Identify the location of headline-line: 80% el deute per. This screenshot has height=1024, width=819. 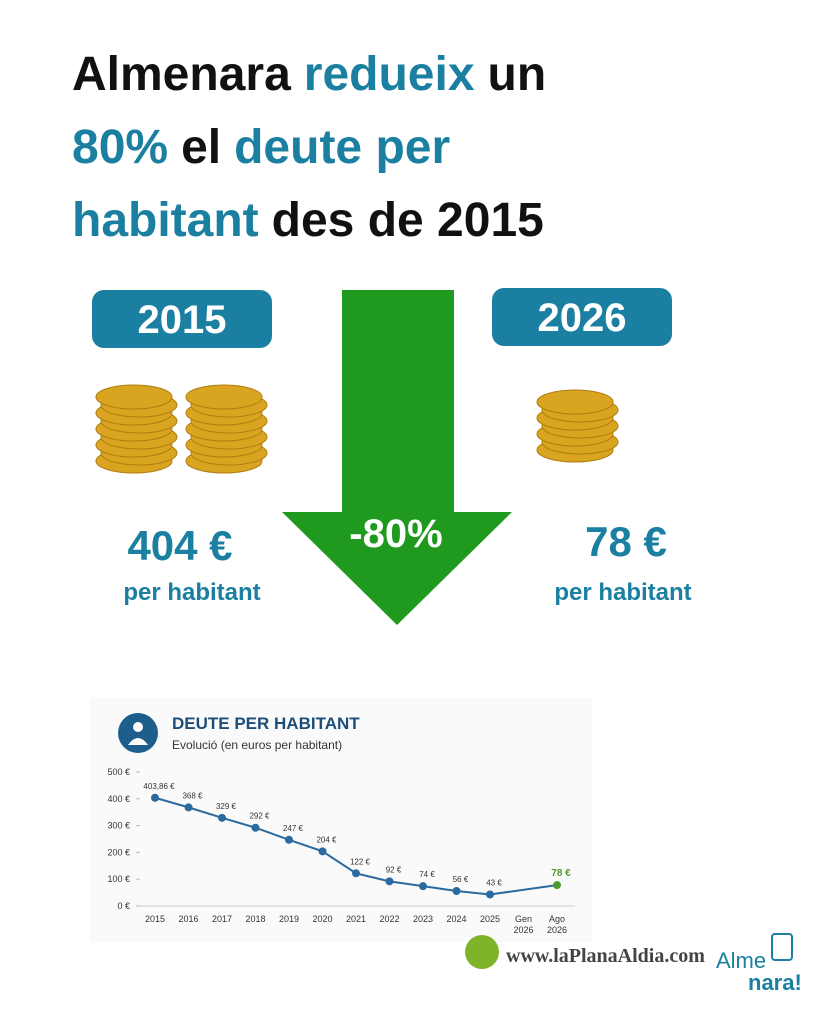
(315, 147).